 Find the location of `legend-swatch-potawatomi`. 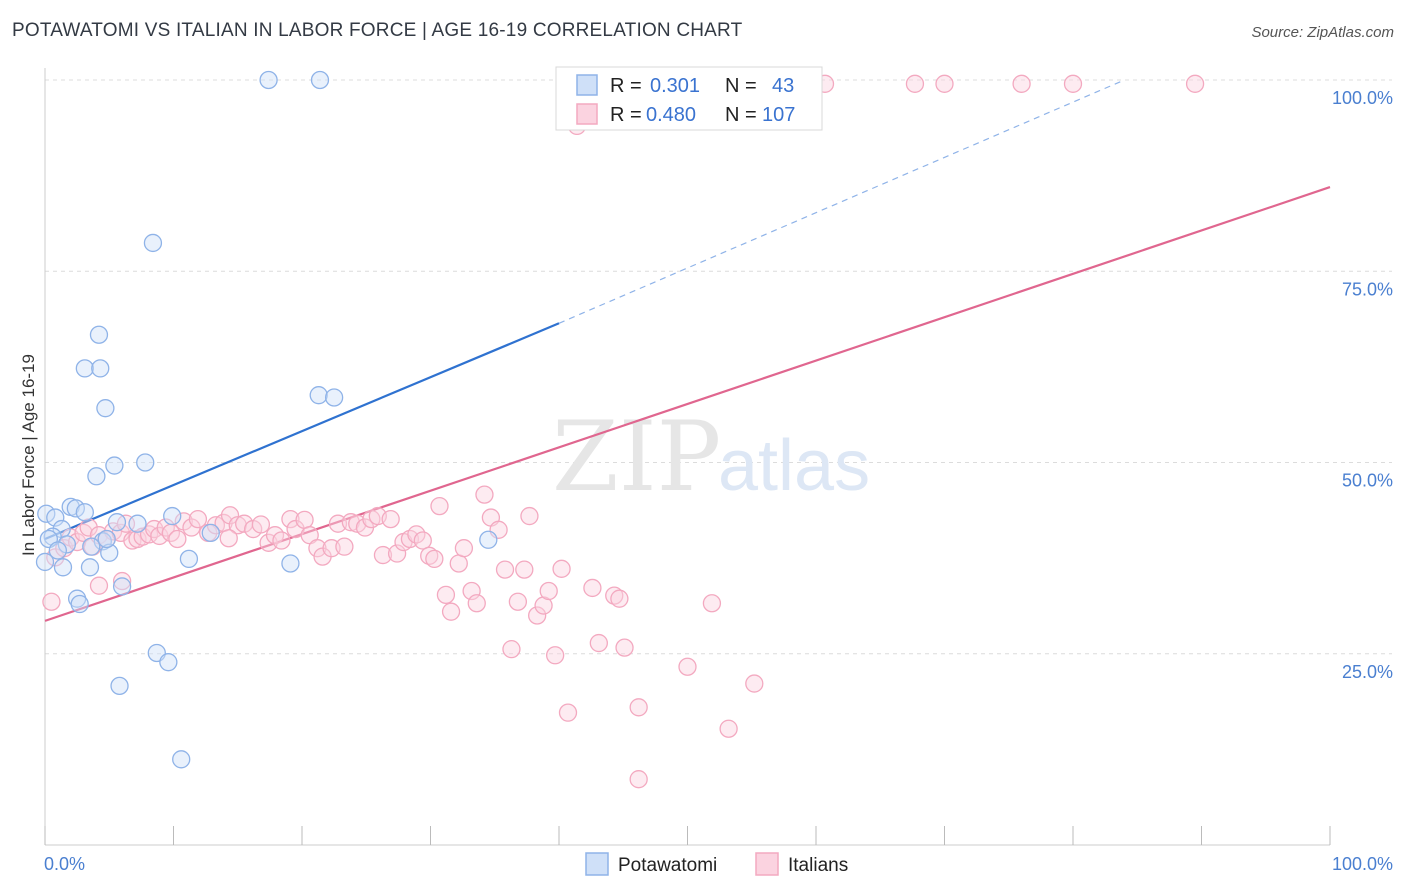

legend-swatch-potawatomi is located at coordinates (587, 85).